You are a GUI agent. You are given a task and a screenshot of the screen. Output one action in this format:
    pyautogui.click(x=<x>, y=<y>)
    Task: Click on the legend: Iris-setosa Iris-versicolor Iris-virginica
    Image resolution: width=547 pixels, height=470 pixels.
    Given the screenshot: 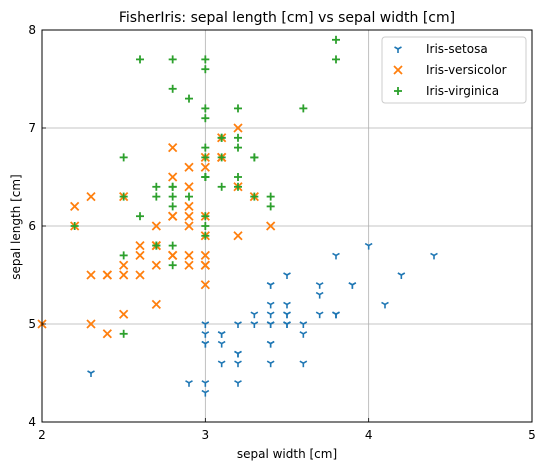 What is the action you would take?
    pyautogui.click(x=454, y=70)
    